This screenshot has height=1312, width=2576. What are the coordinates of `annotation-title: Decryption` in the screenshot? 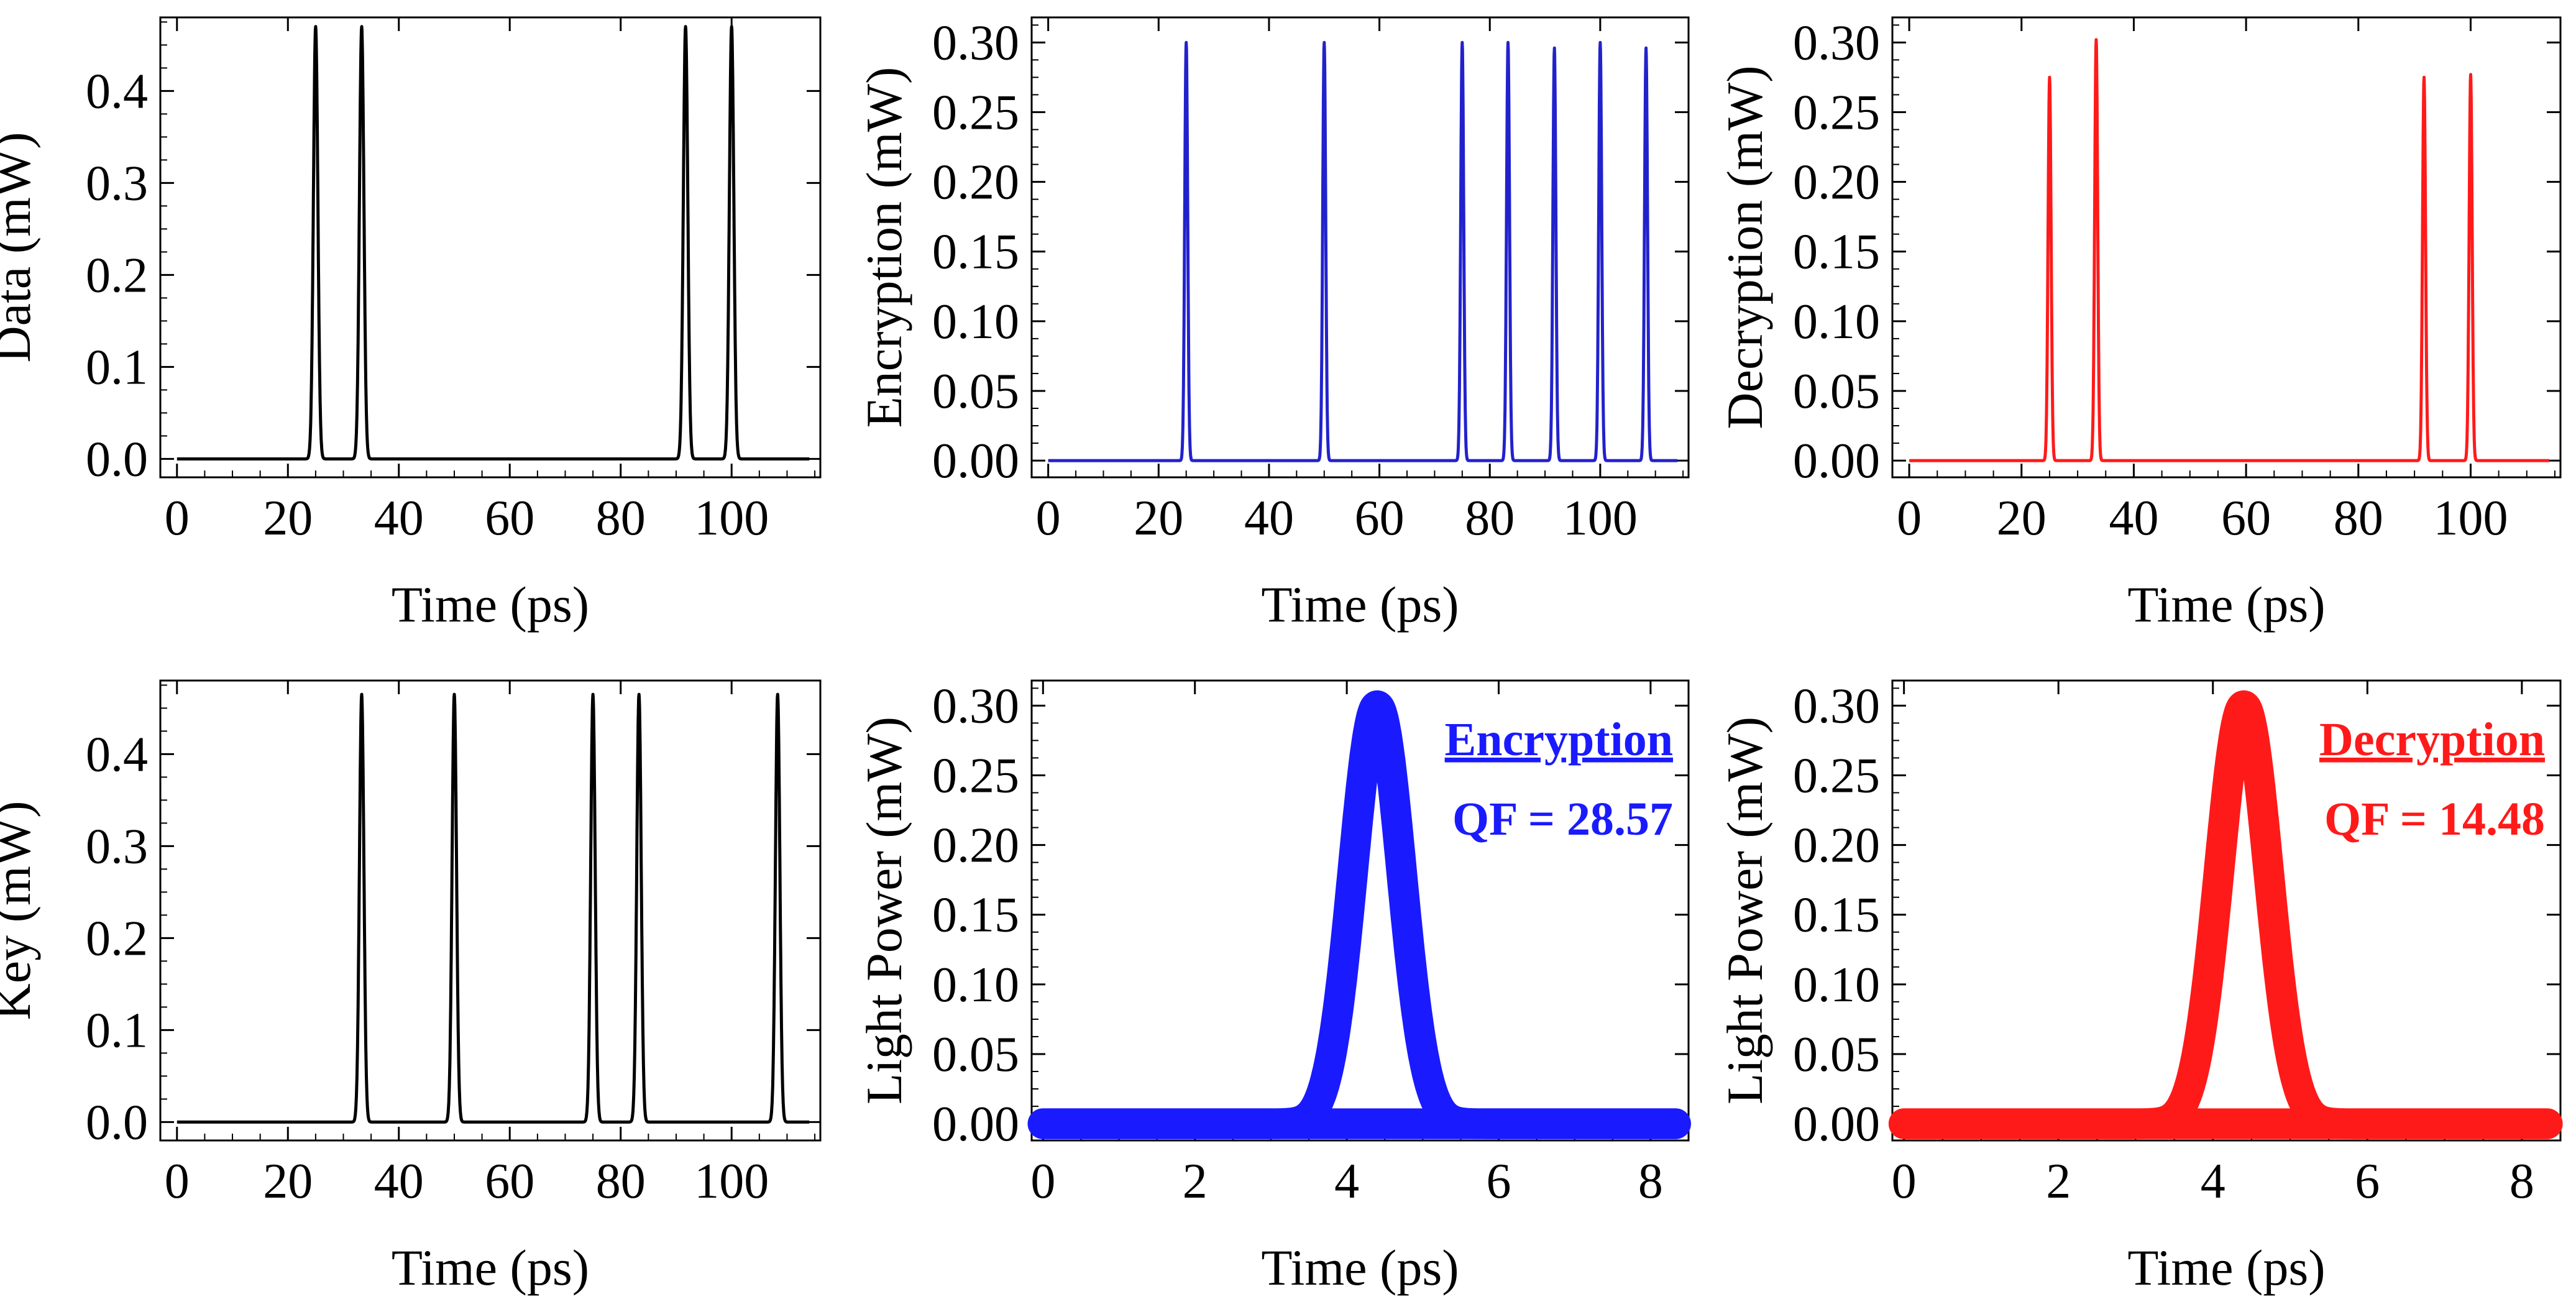 It's located at (2432, 739).